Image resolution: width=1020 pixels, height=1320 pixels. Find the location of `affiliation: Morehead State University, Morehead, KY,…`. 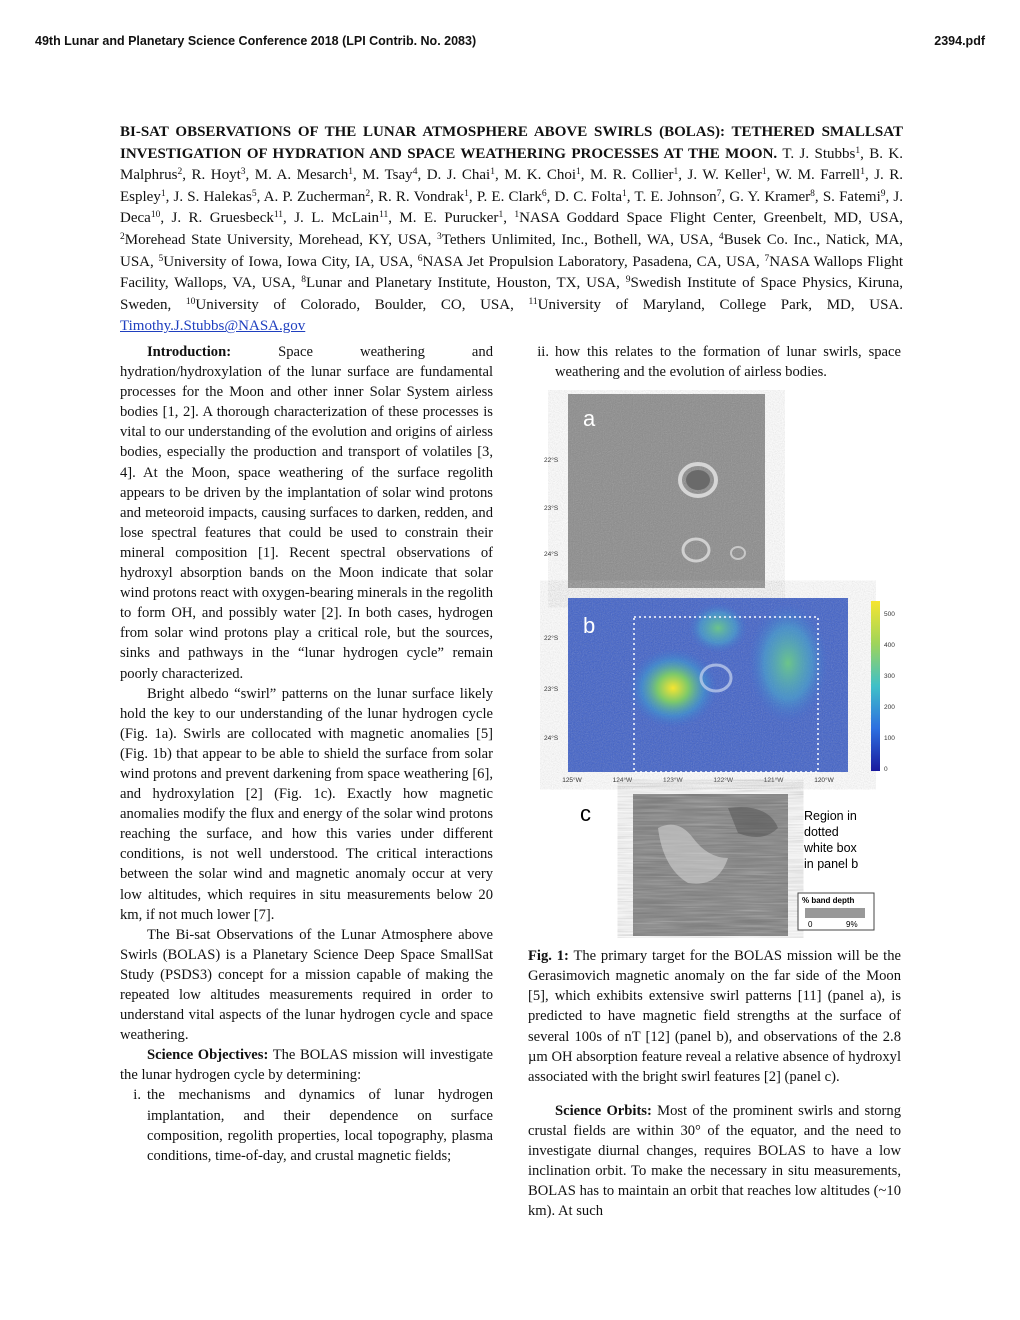

affiliation: Morehead State University, Morehead, KY,… is located at coordinates (278, 239).